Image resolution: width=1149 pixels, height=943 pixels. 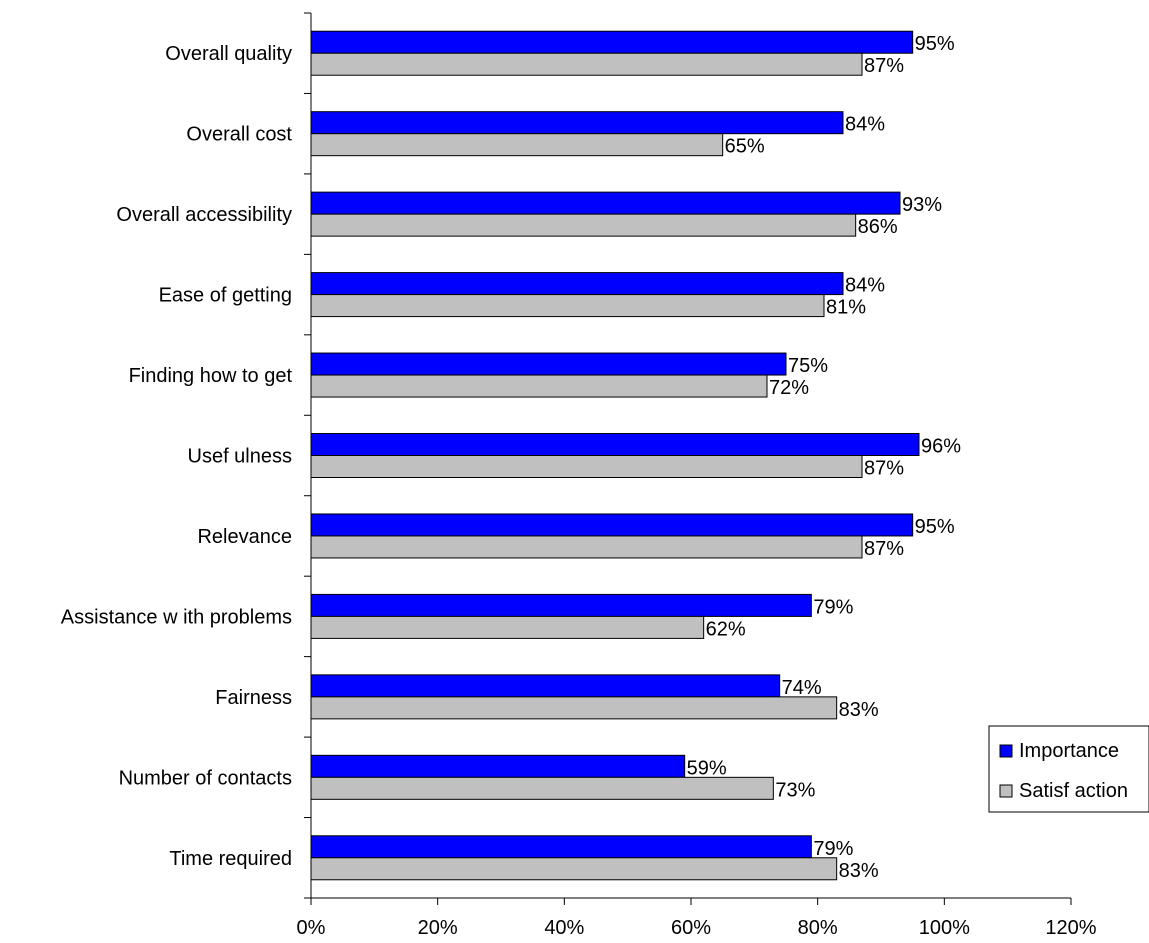 I want to click on category-label-0: Overall quality, so click(x=228, y=54).